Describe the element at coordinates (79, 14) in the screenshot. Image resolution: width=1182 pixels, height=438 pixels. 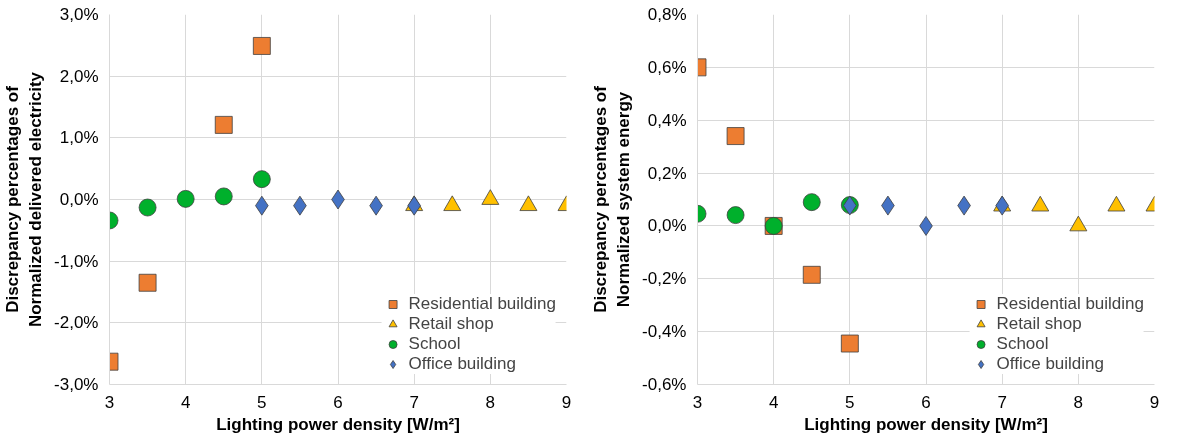
I see `y-tick-label: 3,0%` at that location.